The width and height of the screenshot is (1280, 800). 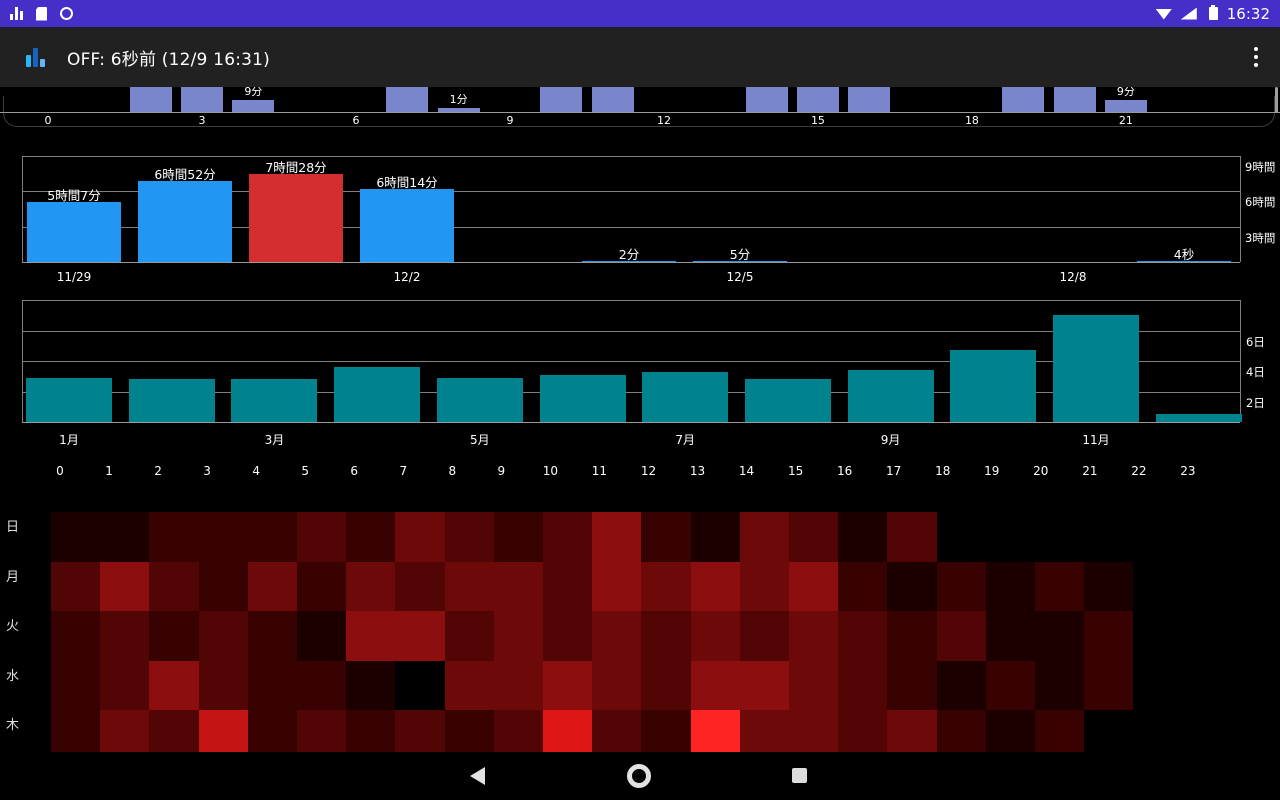 What do you see at coordinates (631, 192) in the screenshot?
I see `daily-gridline` at bounding box center [631, 192].